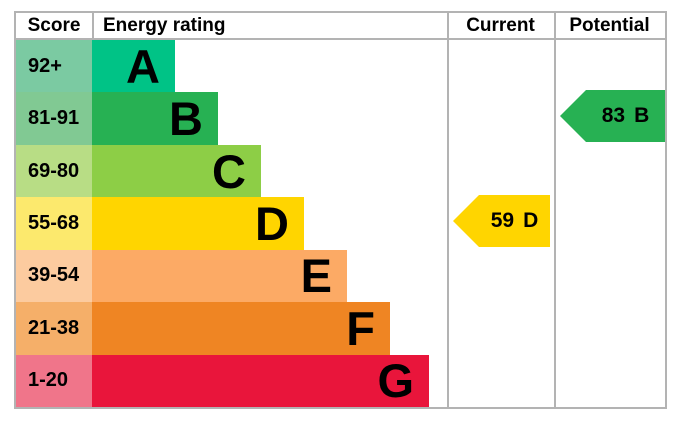  I want to click on header-score: Score, so click(54, 25).